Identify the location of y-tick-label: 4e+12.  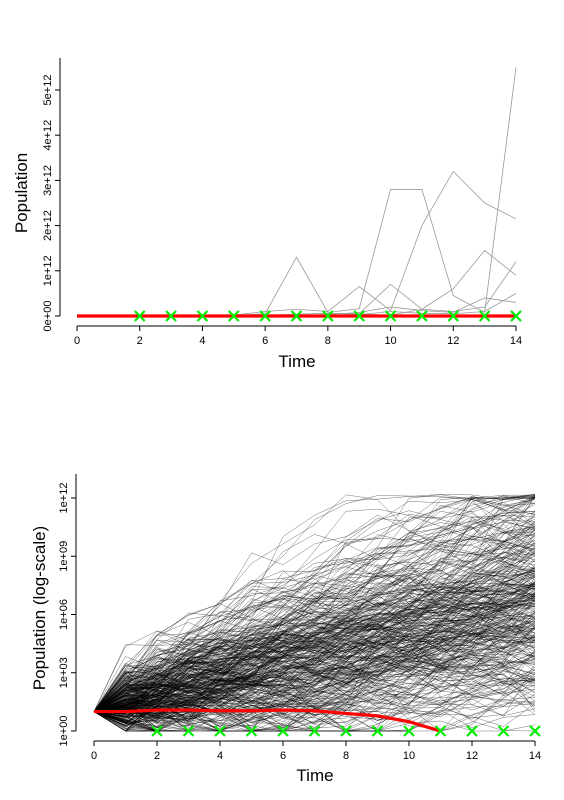
(48, 135).